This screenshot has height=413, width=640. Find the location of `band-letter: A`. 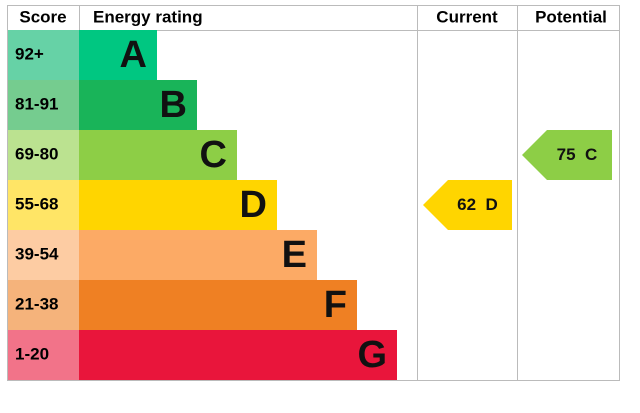

band-letter: A is located at coordinates (133, 55).